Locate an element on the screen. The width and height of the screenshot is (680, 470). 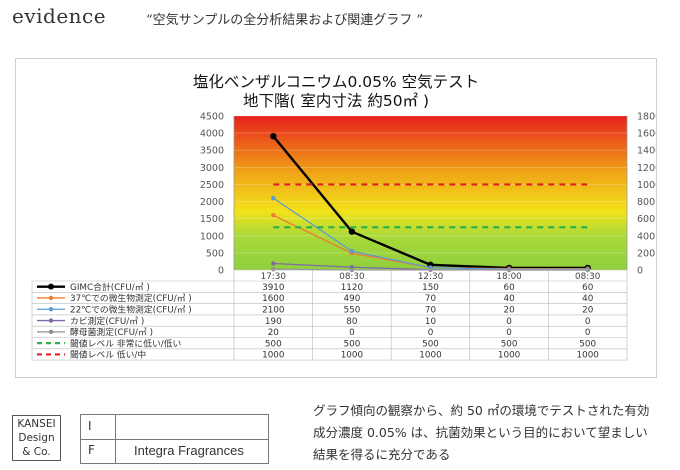
table-cell: 550 is located at coordinates (352, 310).